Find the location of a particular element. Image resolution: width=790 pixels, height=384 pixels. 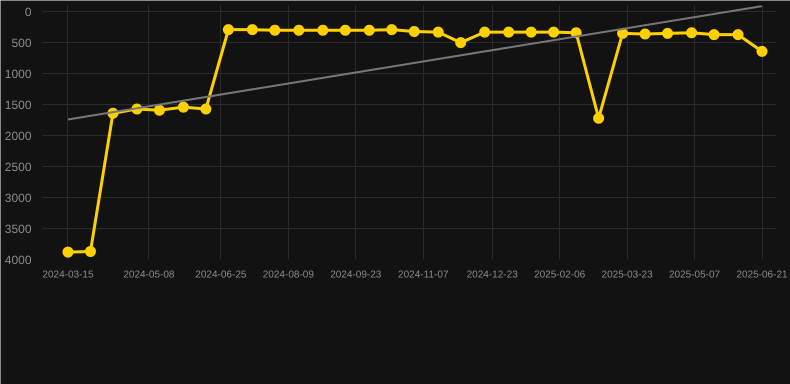

y-tick-label: 1000 is located at coordinates (18, 74).